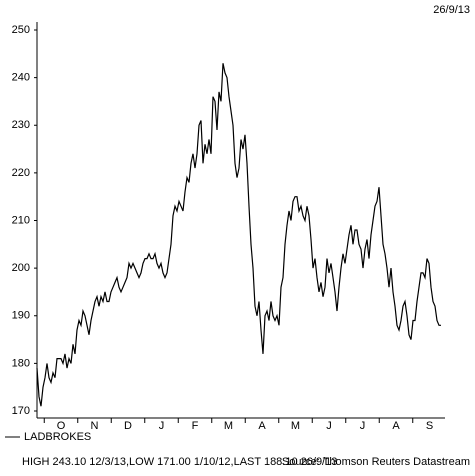 The image size is (475, 476). Describe the element at coordinates (21, 316) in the screenshot. I see `y-tick-label: 190` at that location.